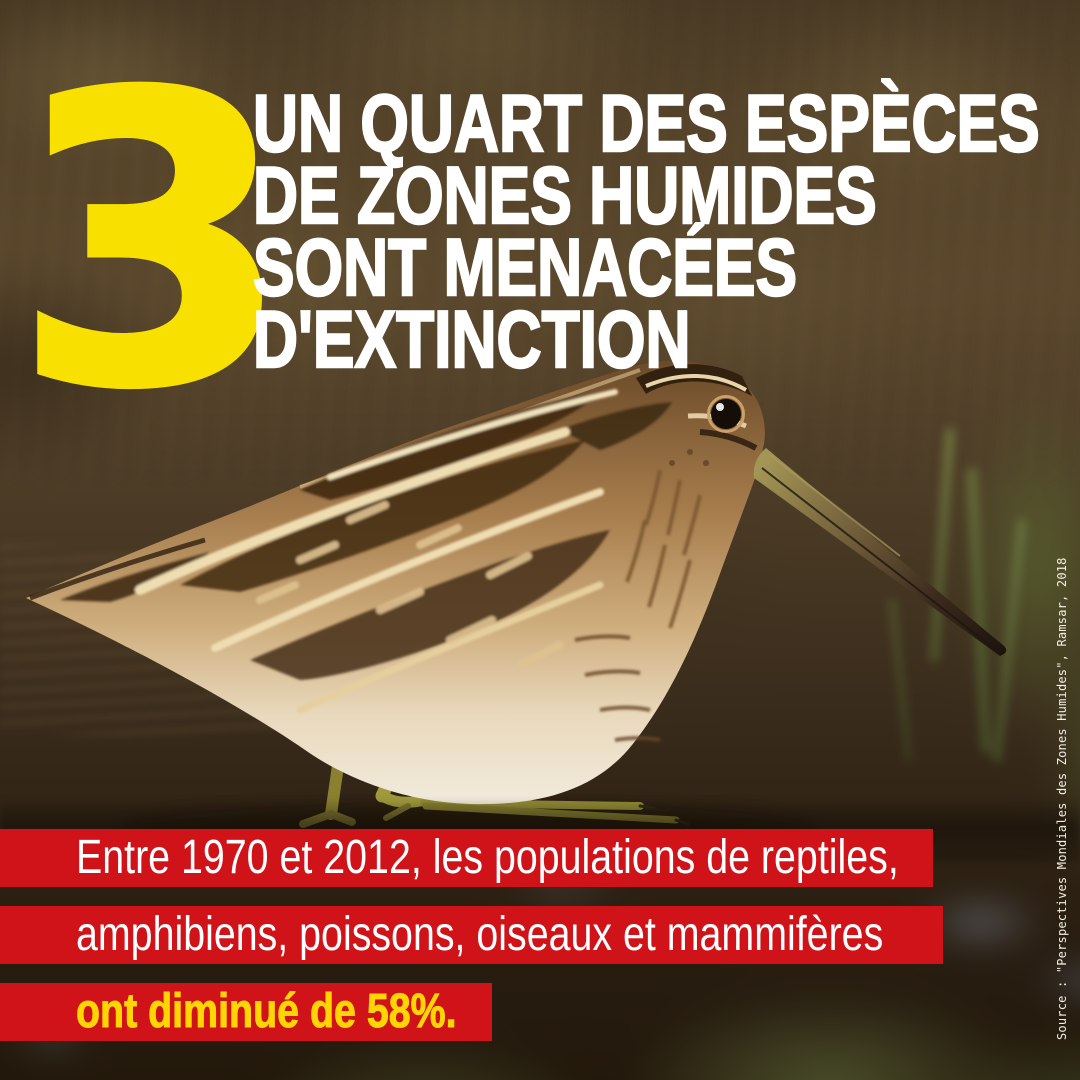 This screenshot has width=1080, height=1080. I want to click on bird-head, so click(697, 415).